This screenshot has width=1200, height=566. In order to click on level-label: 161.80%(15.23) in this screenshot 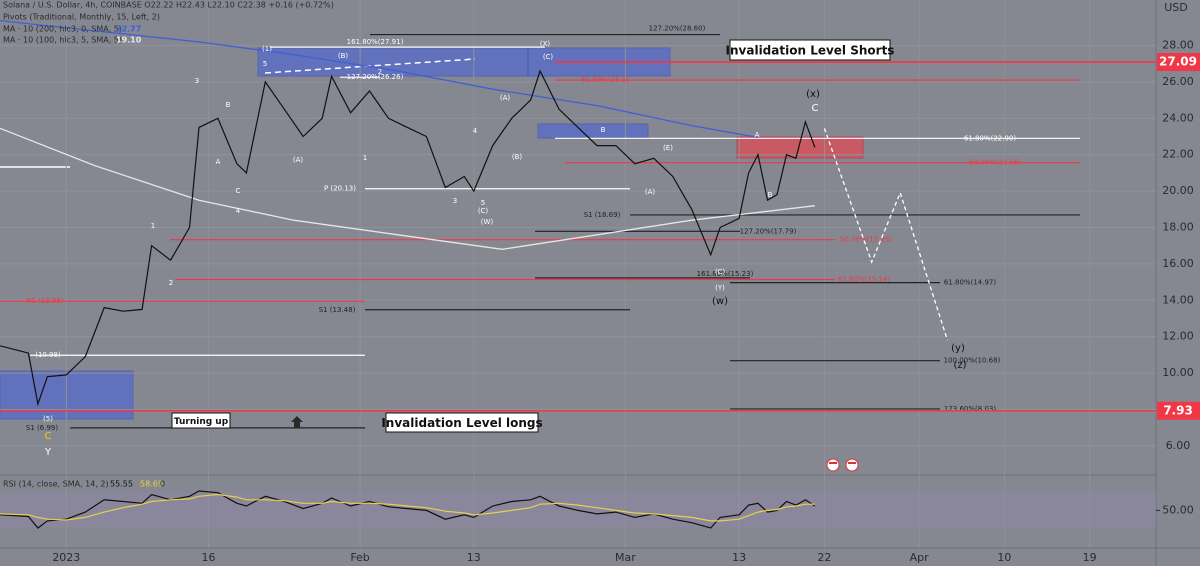, I will do `click(725, 274)`.